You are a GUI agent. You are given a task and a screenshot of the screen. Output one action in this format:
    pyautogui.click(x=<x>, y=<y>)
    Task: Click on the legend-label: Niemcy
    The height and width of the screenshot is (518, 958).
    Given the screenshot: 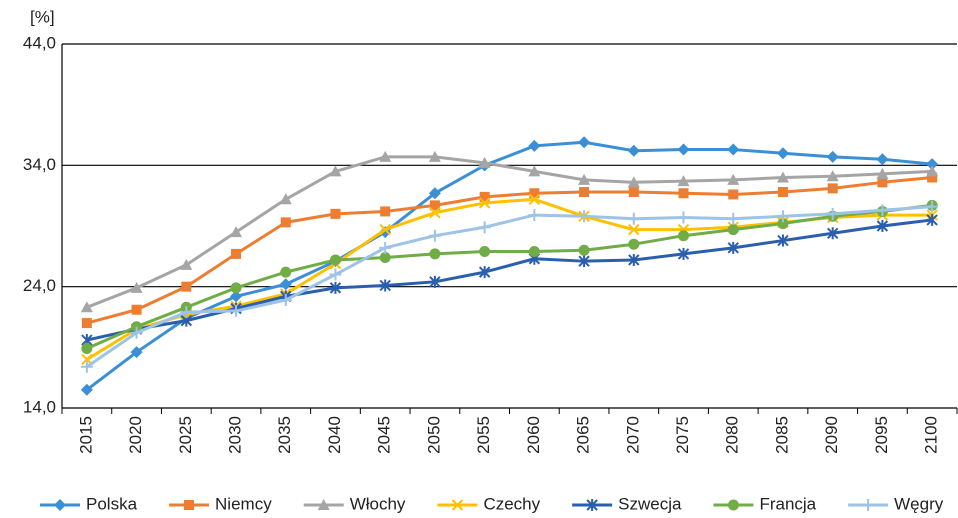 What is the action you would take?
    pyautogui.click(x=243, y=503)
    